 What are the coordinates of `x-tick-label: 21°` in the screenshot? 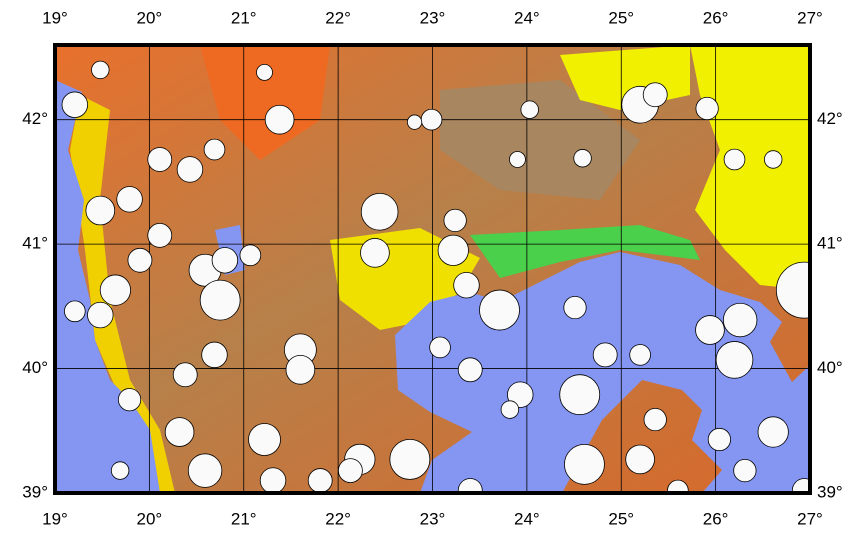 It's located at (244, 518).